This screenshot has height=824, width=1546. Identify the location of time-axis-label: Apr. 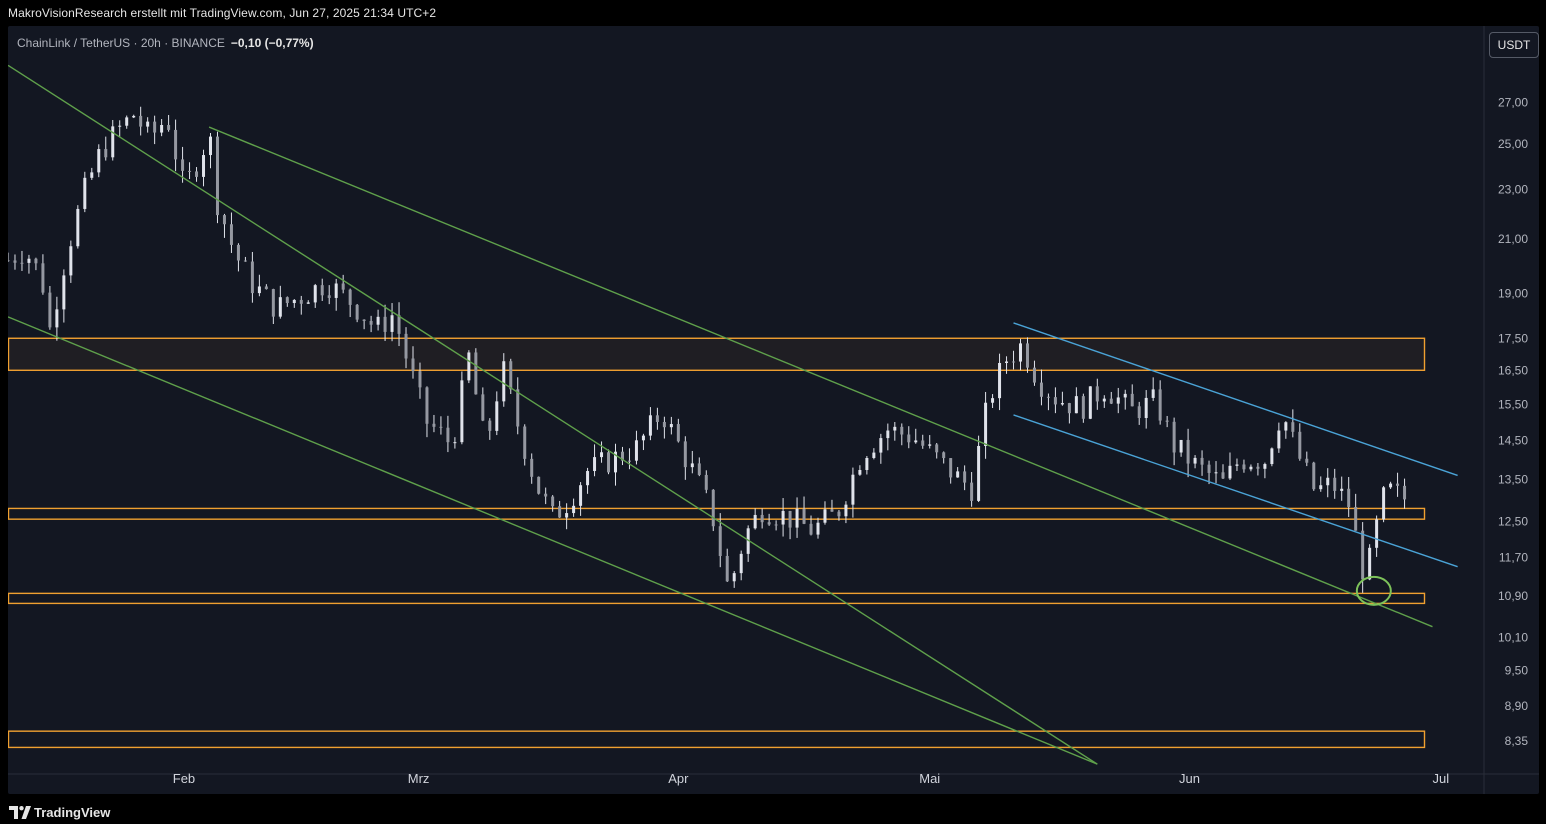
(678, 778).